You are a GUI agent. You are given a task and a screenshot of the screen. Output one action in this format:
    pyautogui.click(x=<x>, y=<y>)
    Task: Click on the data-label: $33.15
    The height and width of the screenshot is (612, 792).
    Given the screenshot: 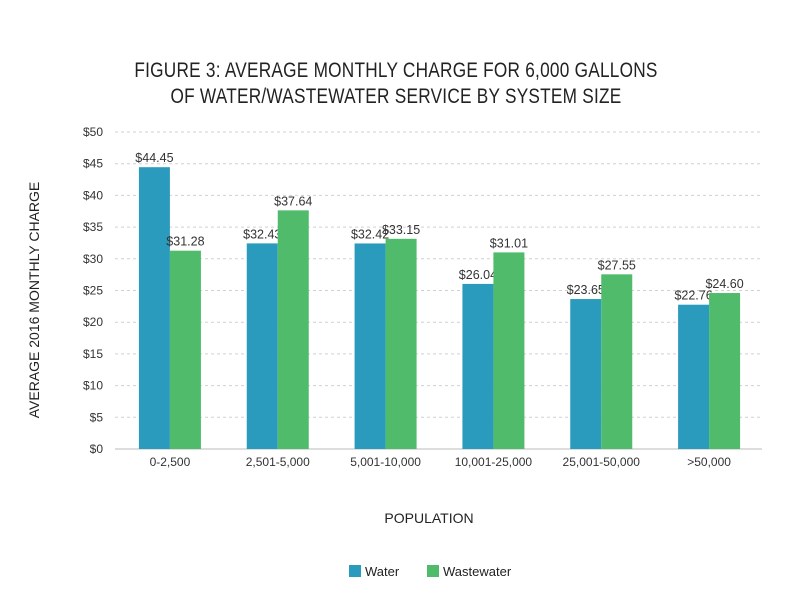 What is the action you would take?
    pyautogui.click(x=401, y=230)
    